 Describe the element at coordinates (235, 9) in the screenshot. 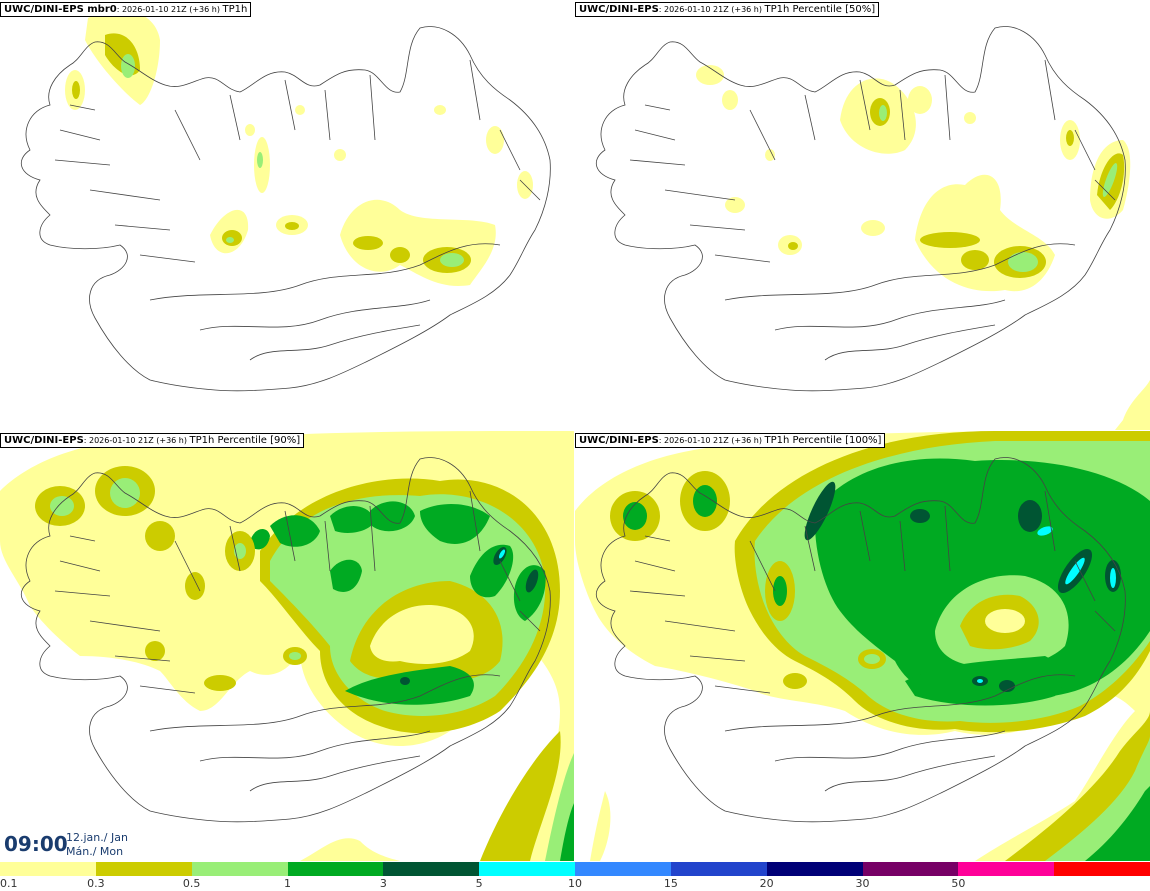

I see `field-name: TP1h` at that location.